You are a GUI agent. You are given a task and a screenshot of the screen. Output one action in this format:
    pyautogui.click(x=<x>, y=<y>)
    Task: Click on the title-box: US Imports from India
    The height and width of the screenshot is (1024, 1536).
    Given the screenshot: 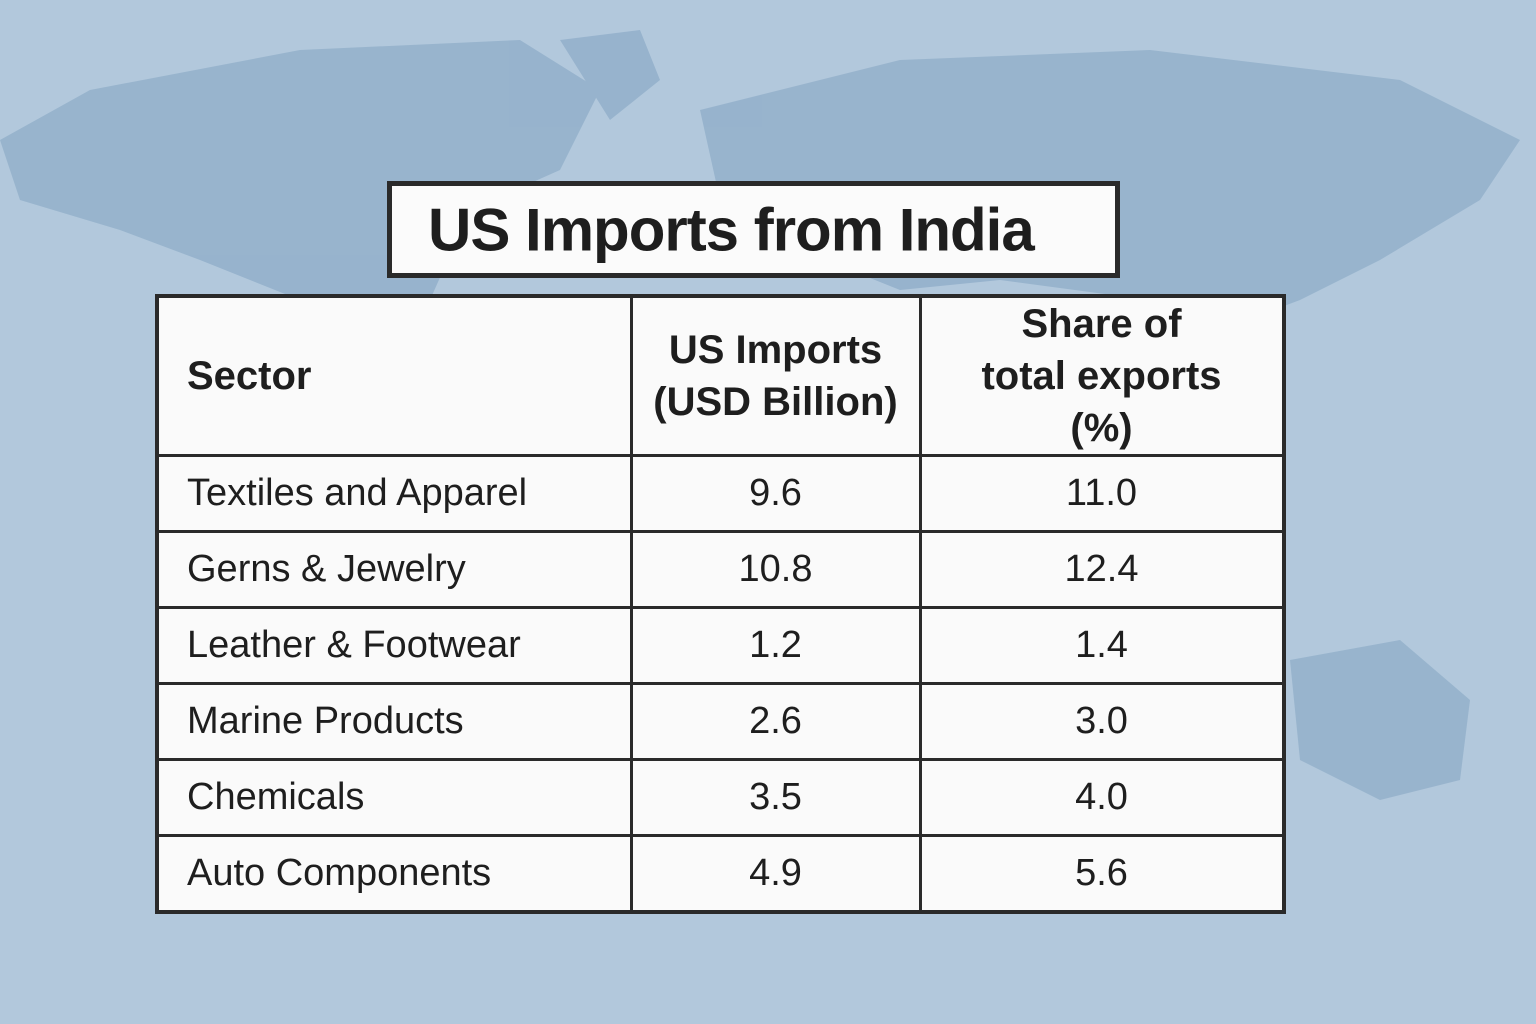 What is the action you would take?
    pyautogui.click(x=753, y=229)
    